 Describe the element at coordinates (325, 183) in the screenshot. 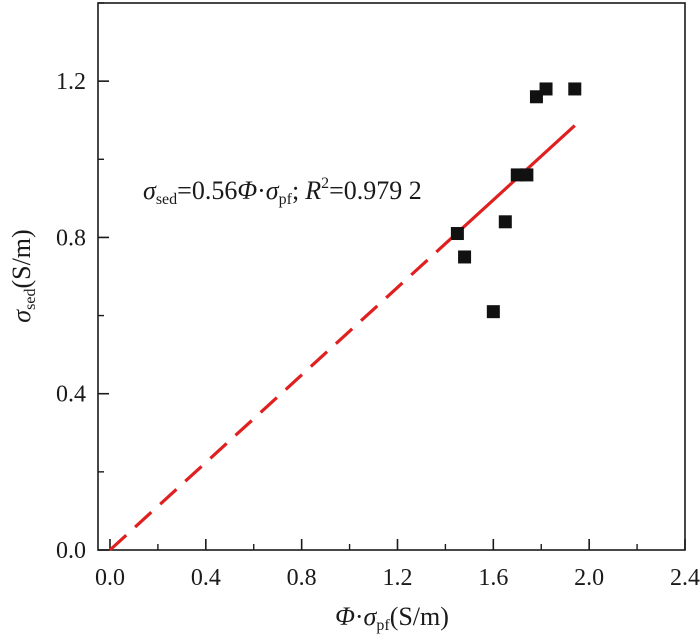

I see `annotation-r-superscript: 2` at that location.